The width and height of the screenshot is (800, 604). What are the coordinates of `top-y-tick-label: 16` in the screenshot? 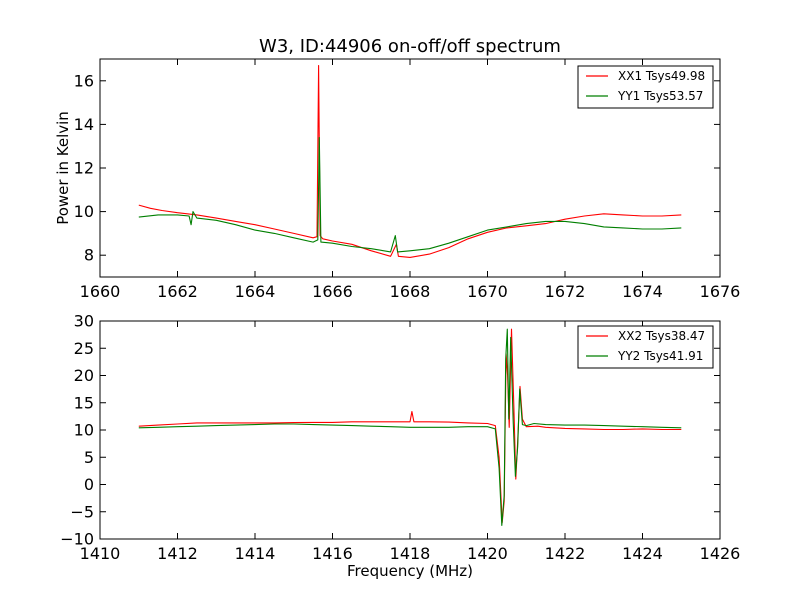 It's located at (84, 80).